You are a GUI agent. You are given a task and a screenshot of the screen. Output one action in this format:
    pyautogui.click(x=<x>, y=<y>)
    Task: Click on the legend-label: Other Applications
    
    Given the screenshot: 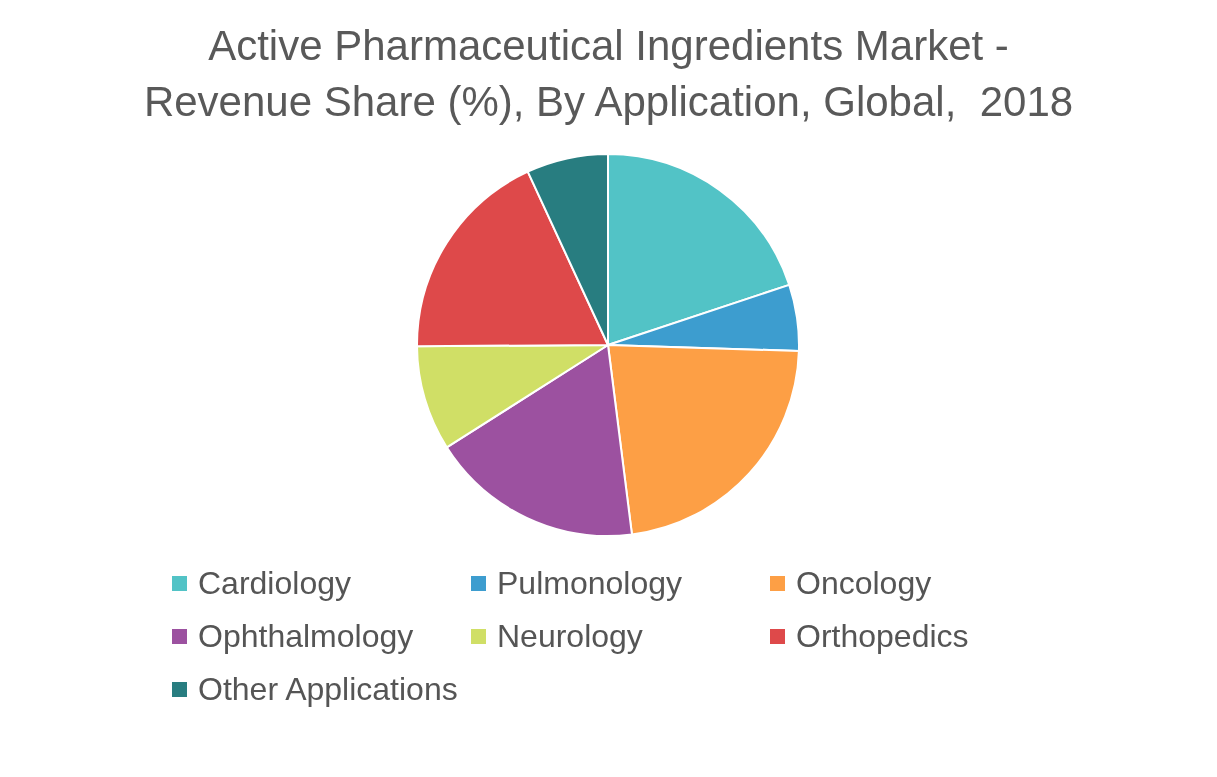 What is the action you would take?
    pyautogui.click(x=328, y=689)
    